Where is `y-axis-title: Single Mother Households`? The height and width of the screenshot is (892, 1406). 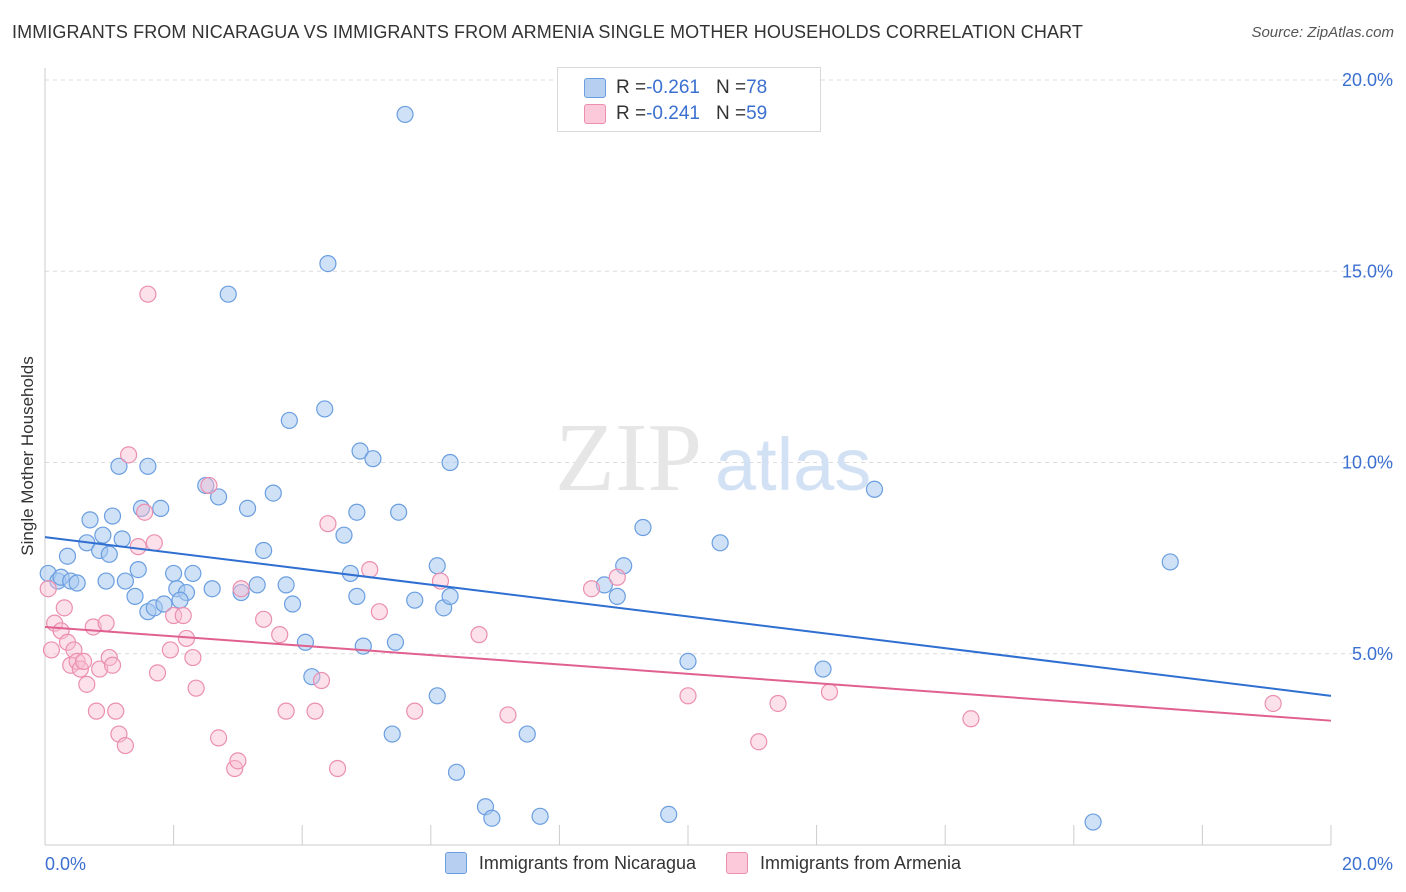 y-axis-title: Single Mother Households is located at coordinates (27, 456).